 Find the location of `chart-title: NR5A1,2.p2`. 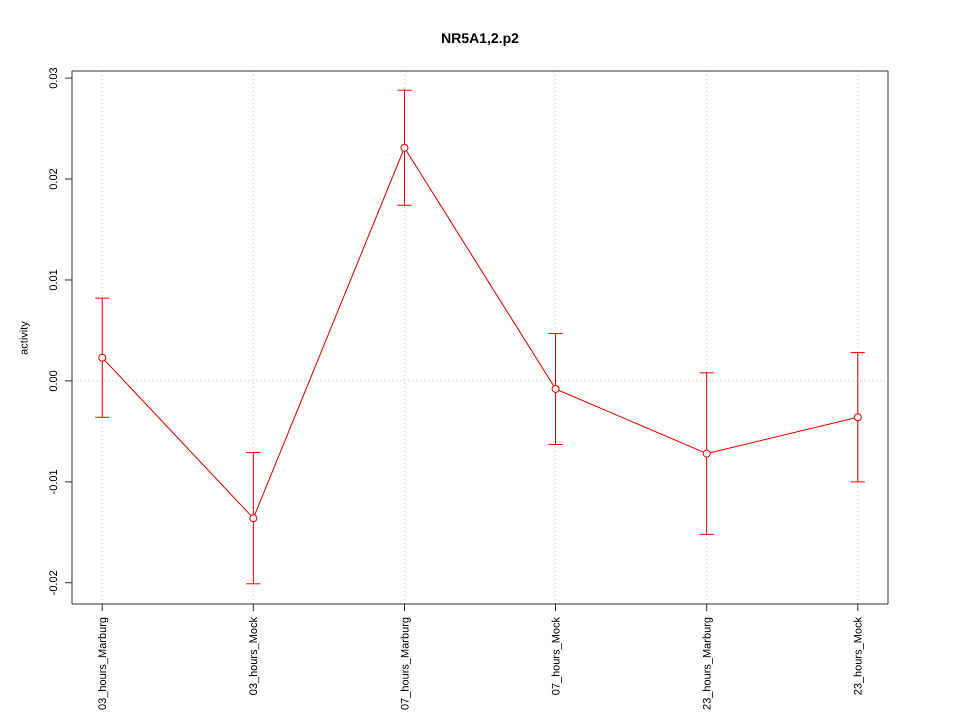

chart-title: NR5A1,2.p2 is located at coordinates (480, 38).